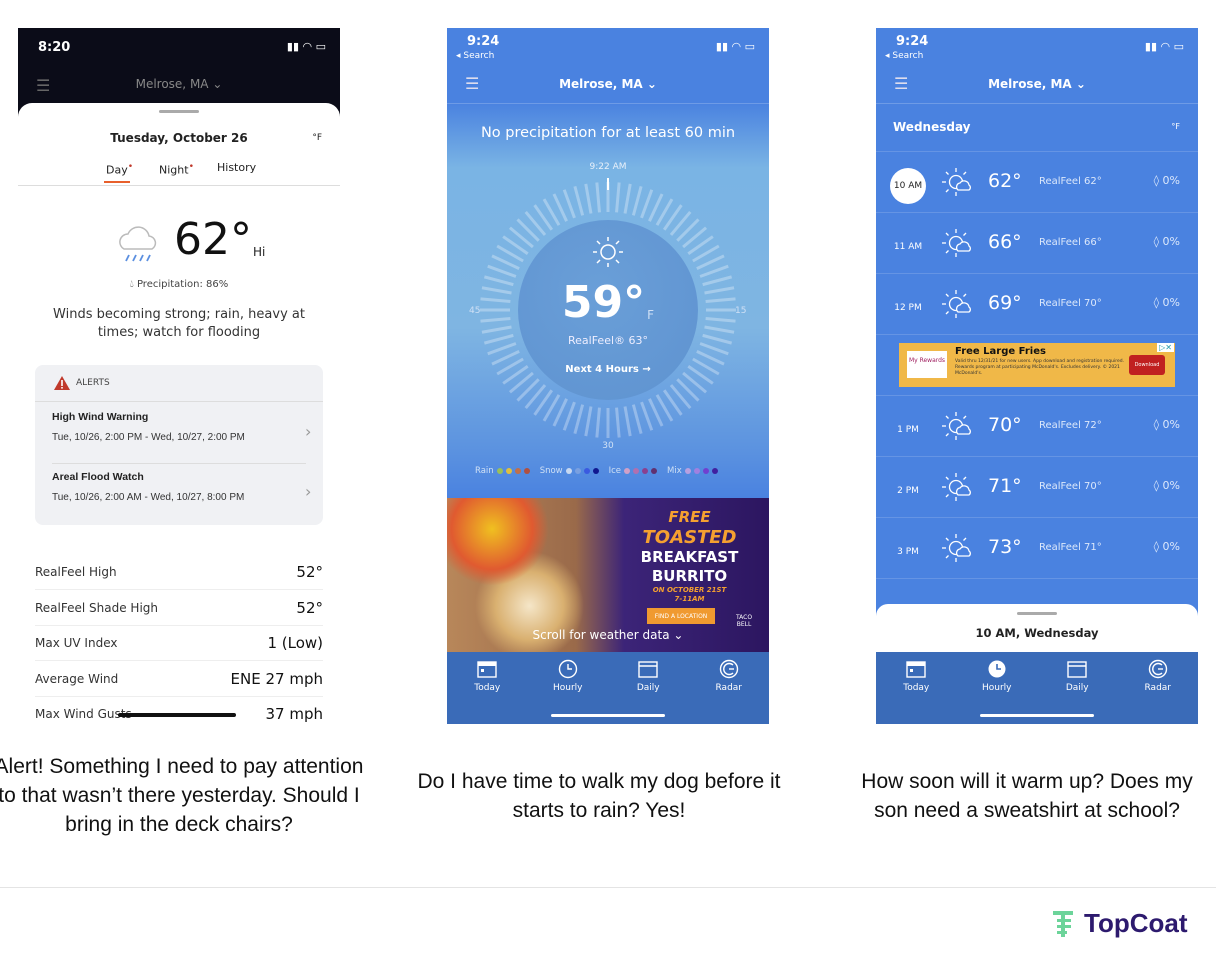 The image size is (1216, 960). Describe the element at coordinates (1136, 923) in the screenshot. I see `topcoat-wordmark: TopCoat` at that location.